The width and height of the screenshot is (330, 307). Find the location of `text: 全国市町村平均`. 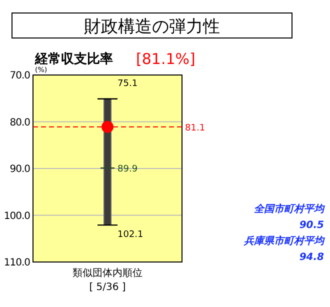

text: 全国市町村平均 is located at coordinates (289, 209).